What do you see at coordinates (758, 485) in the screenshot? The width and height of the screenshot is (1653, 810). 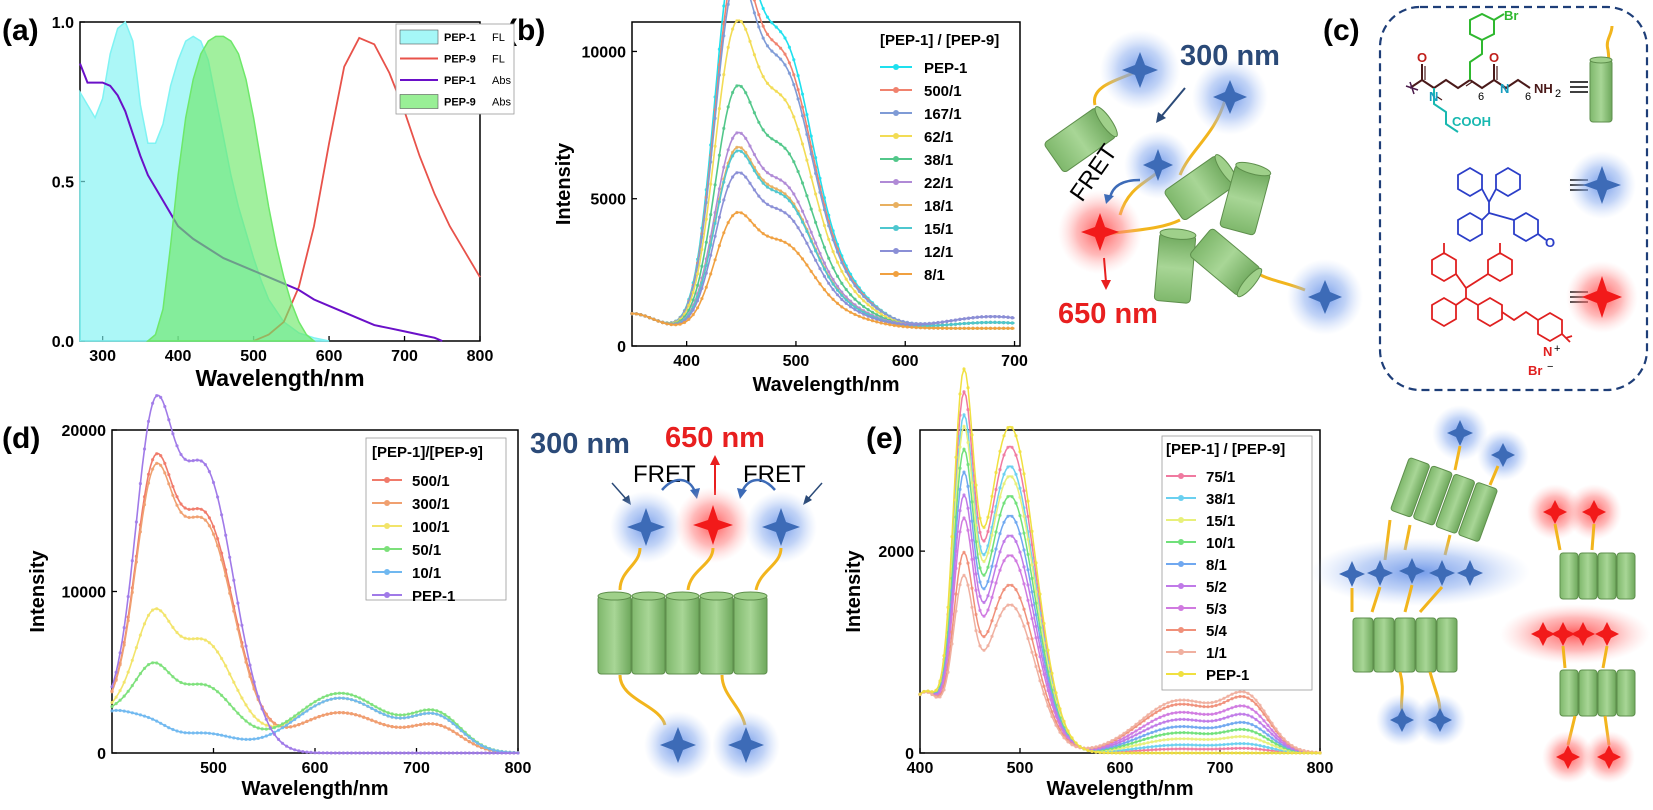 I see `fret-arrow-icon` at bounding box center [758, 485].